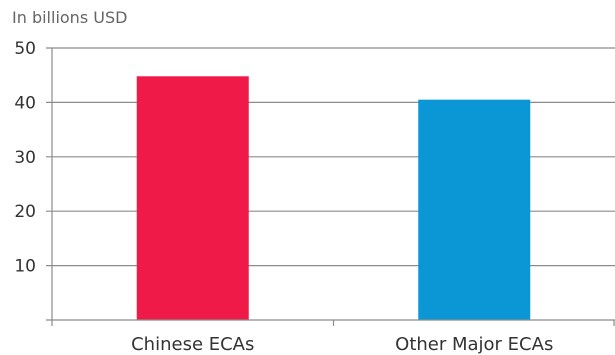  Describe the element at coordinates (474, 344) in the screenshot. I see `category-label: Other Major ECAs` at that location.